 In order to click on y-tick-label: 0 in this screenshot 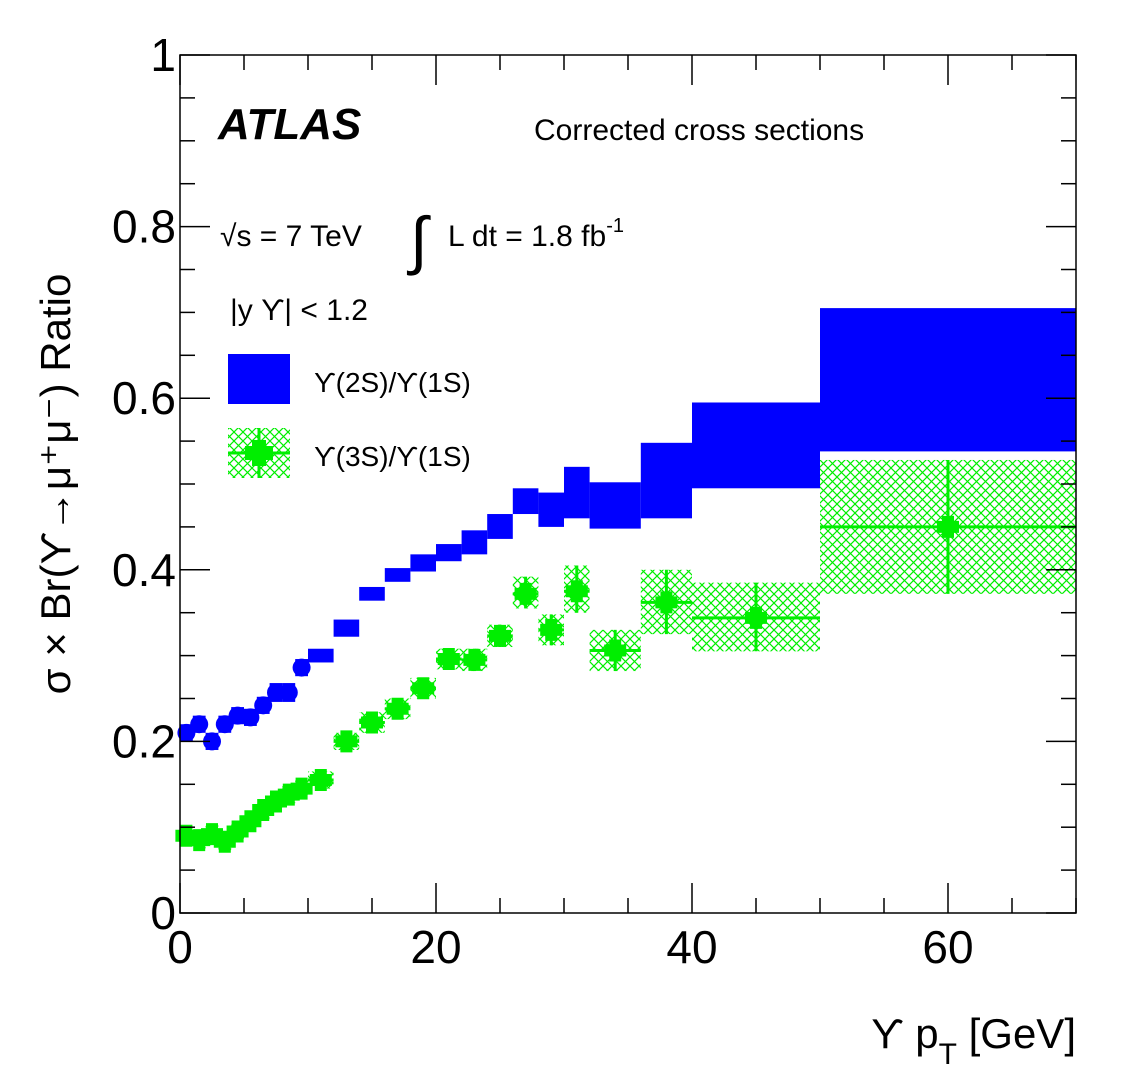, I will do `click(163, 913)`.